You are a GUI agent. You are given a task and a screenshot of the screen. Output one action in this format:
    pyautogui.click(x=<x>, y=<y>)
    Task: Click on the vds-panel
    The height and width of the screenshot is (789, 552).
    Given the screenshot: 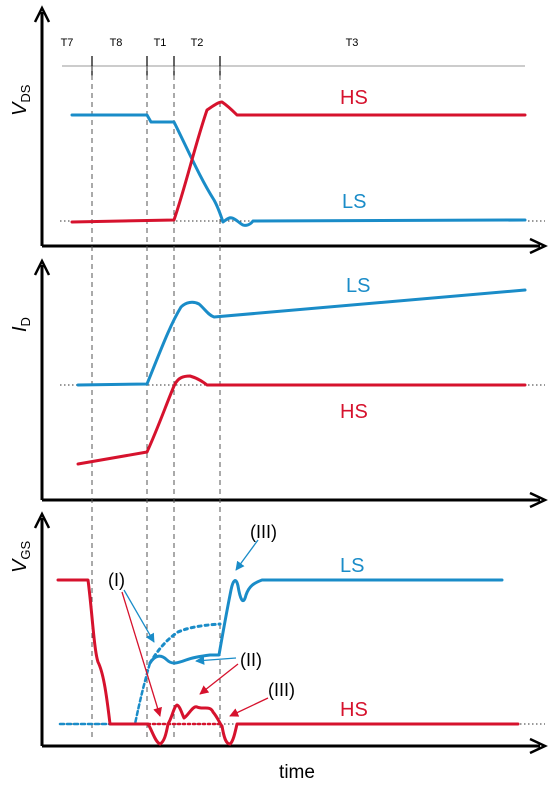 What is the action you would take?
    pyautogui.click(x=298, y=163)
    